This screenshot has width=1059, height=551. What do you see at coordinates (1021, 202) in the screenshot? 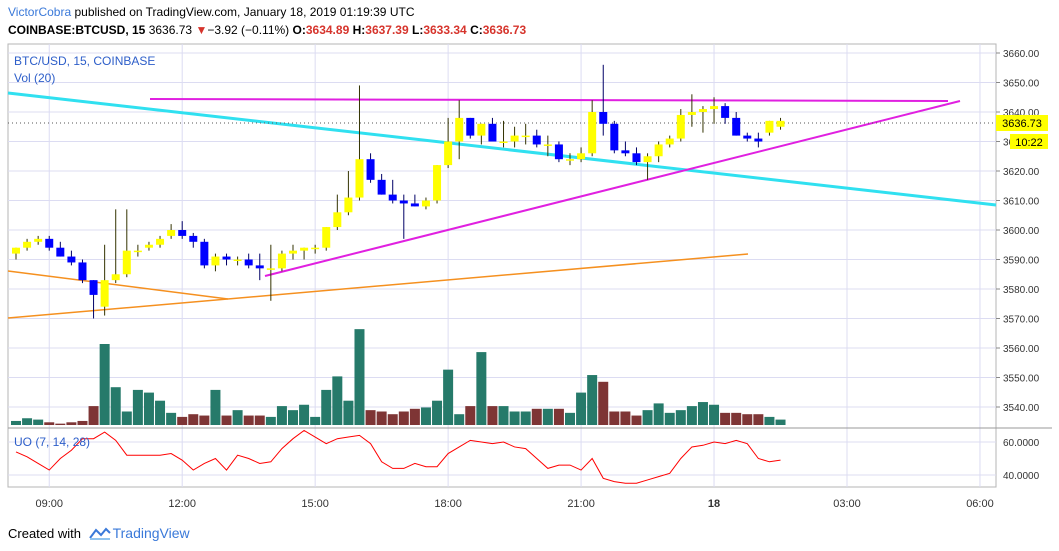
I see `price-tick-label: 3610.00` at bounding box center [1021, 202].